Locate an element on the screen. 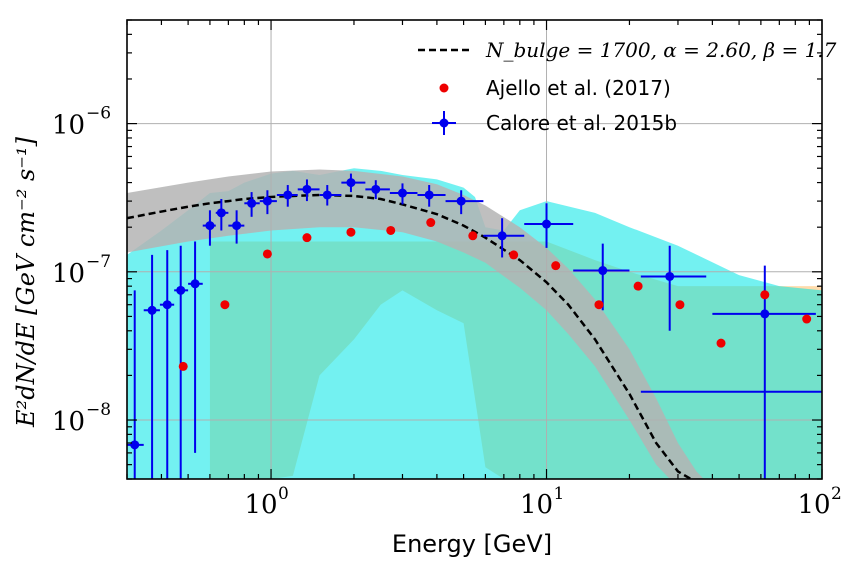 The width and height of the screenshot is (855, 570). x-tick-exponent: 1 is located at coordinates (559, 494).